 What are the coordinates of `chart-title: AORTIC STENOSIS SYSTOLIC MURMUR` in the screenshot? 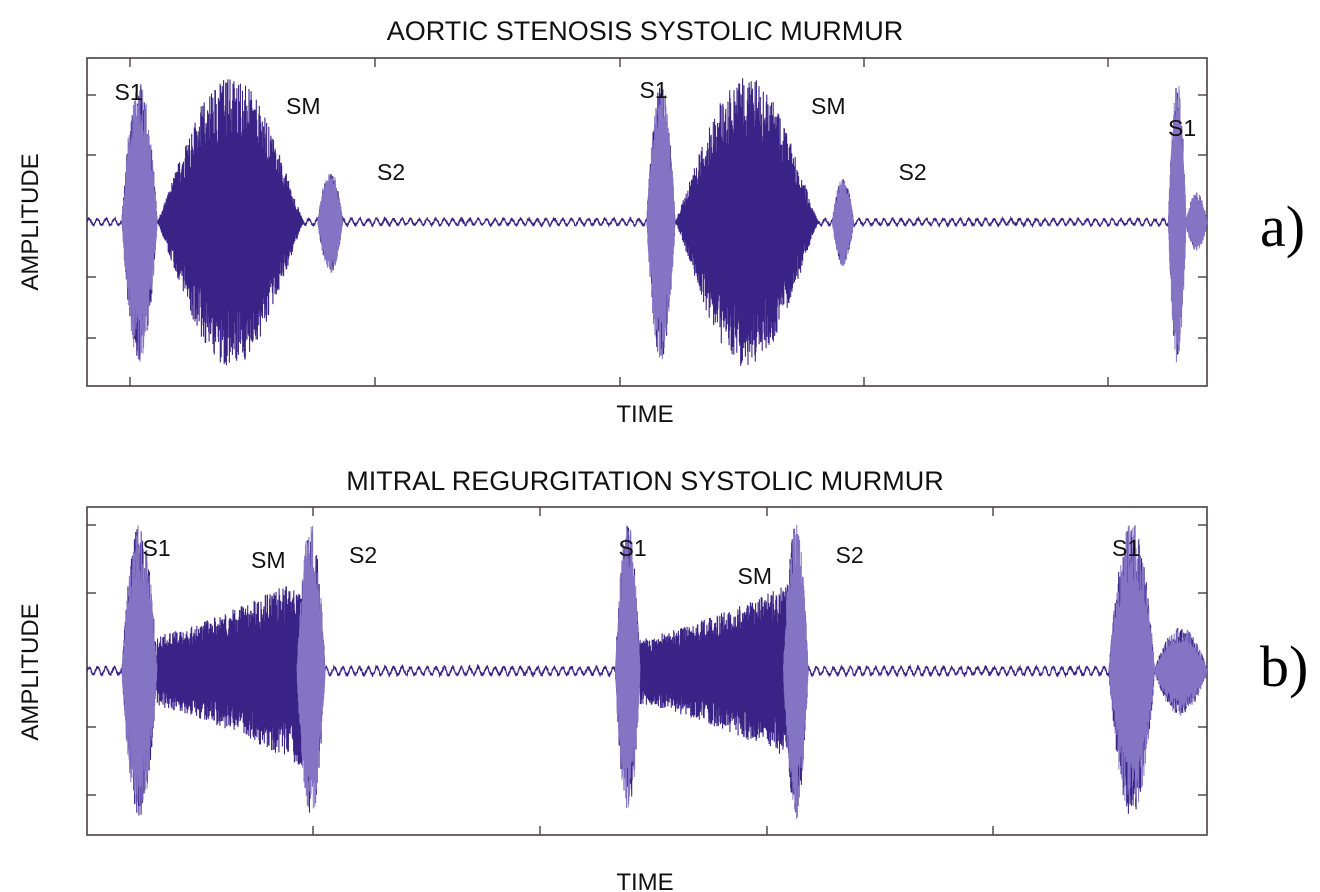 It's located at (645, 31).